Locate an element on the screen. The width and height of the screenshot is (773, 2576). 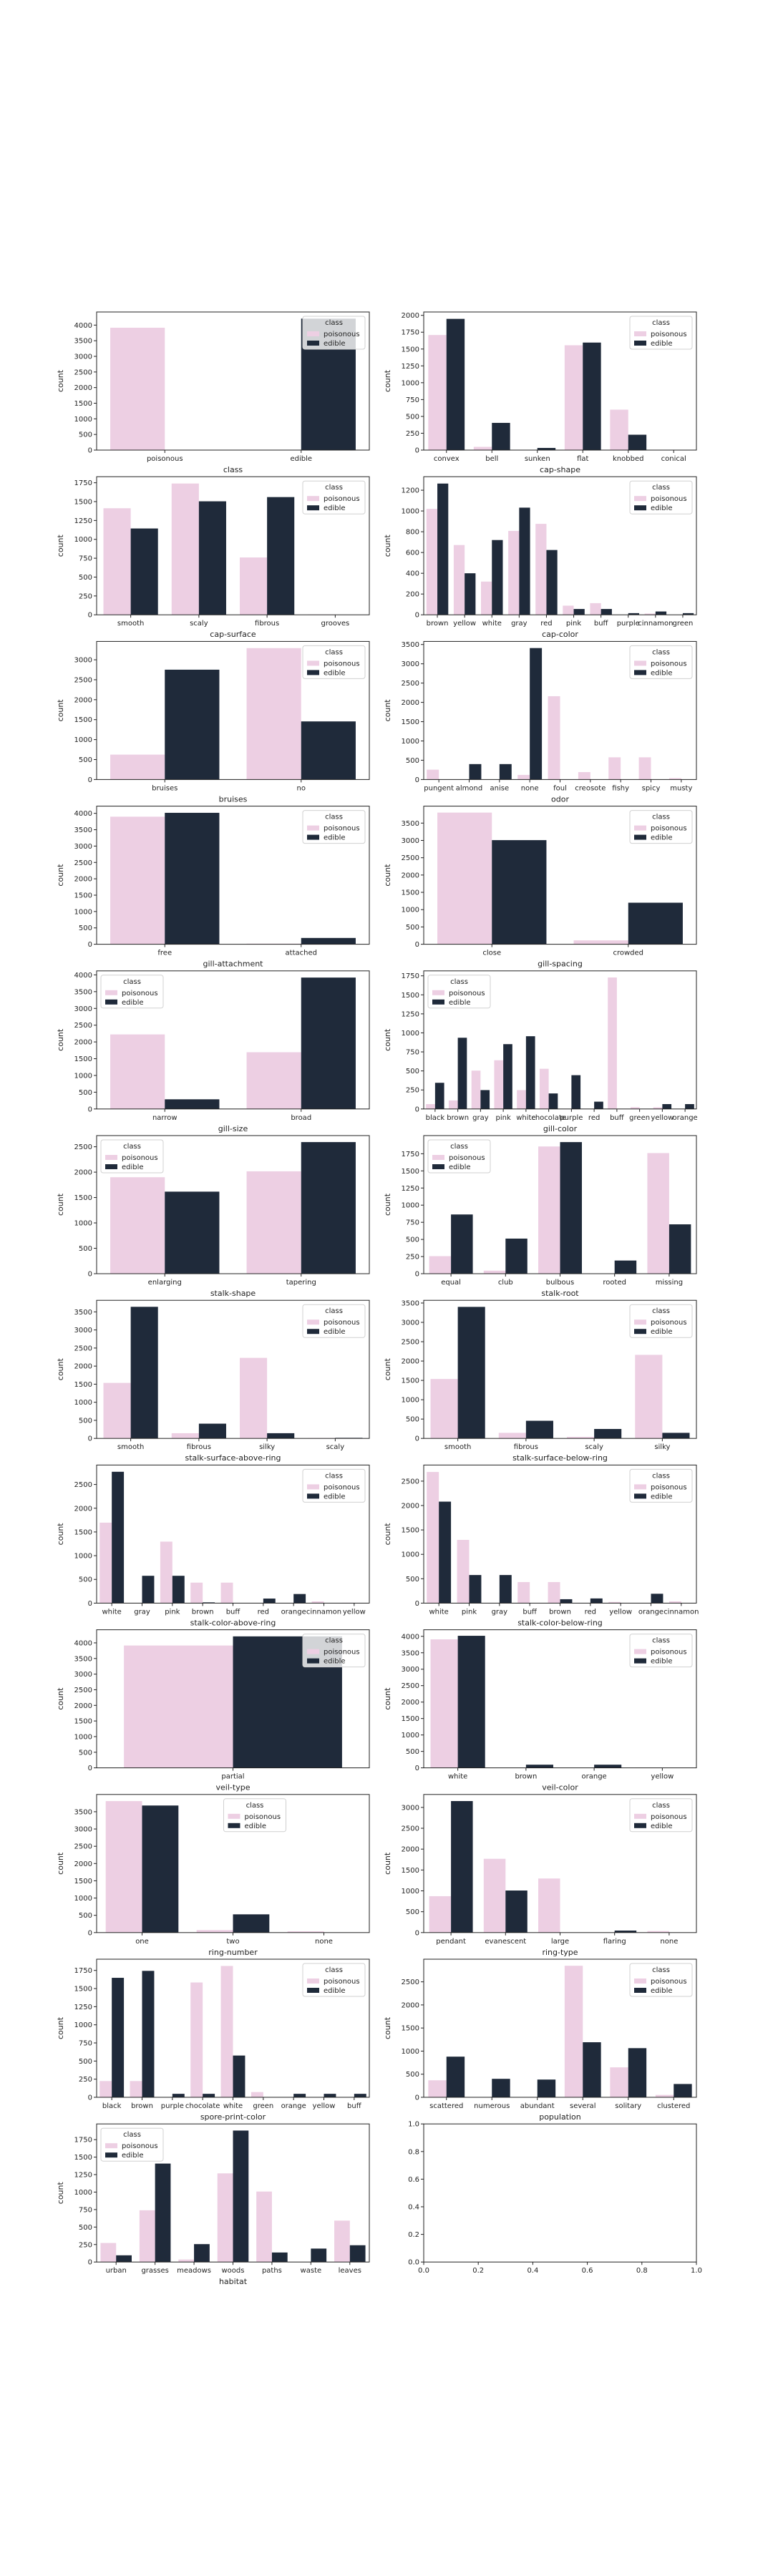
bar-poisonous-one is located at coordinates (123, 1867).